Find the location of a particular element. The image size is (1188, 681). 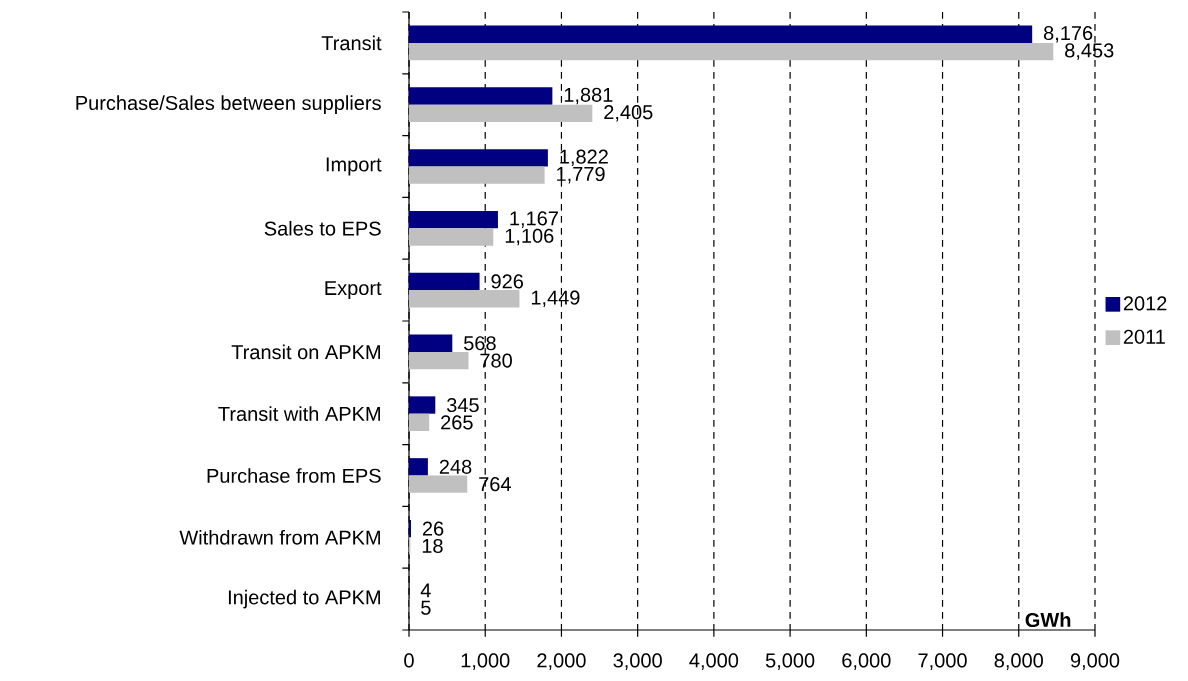

data-label: 8,176 is located at coordinates (1068, 34).